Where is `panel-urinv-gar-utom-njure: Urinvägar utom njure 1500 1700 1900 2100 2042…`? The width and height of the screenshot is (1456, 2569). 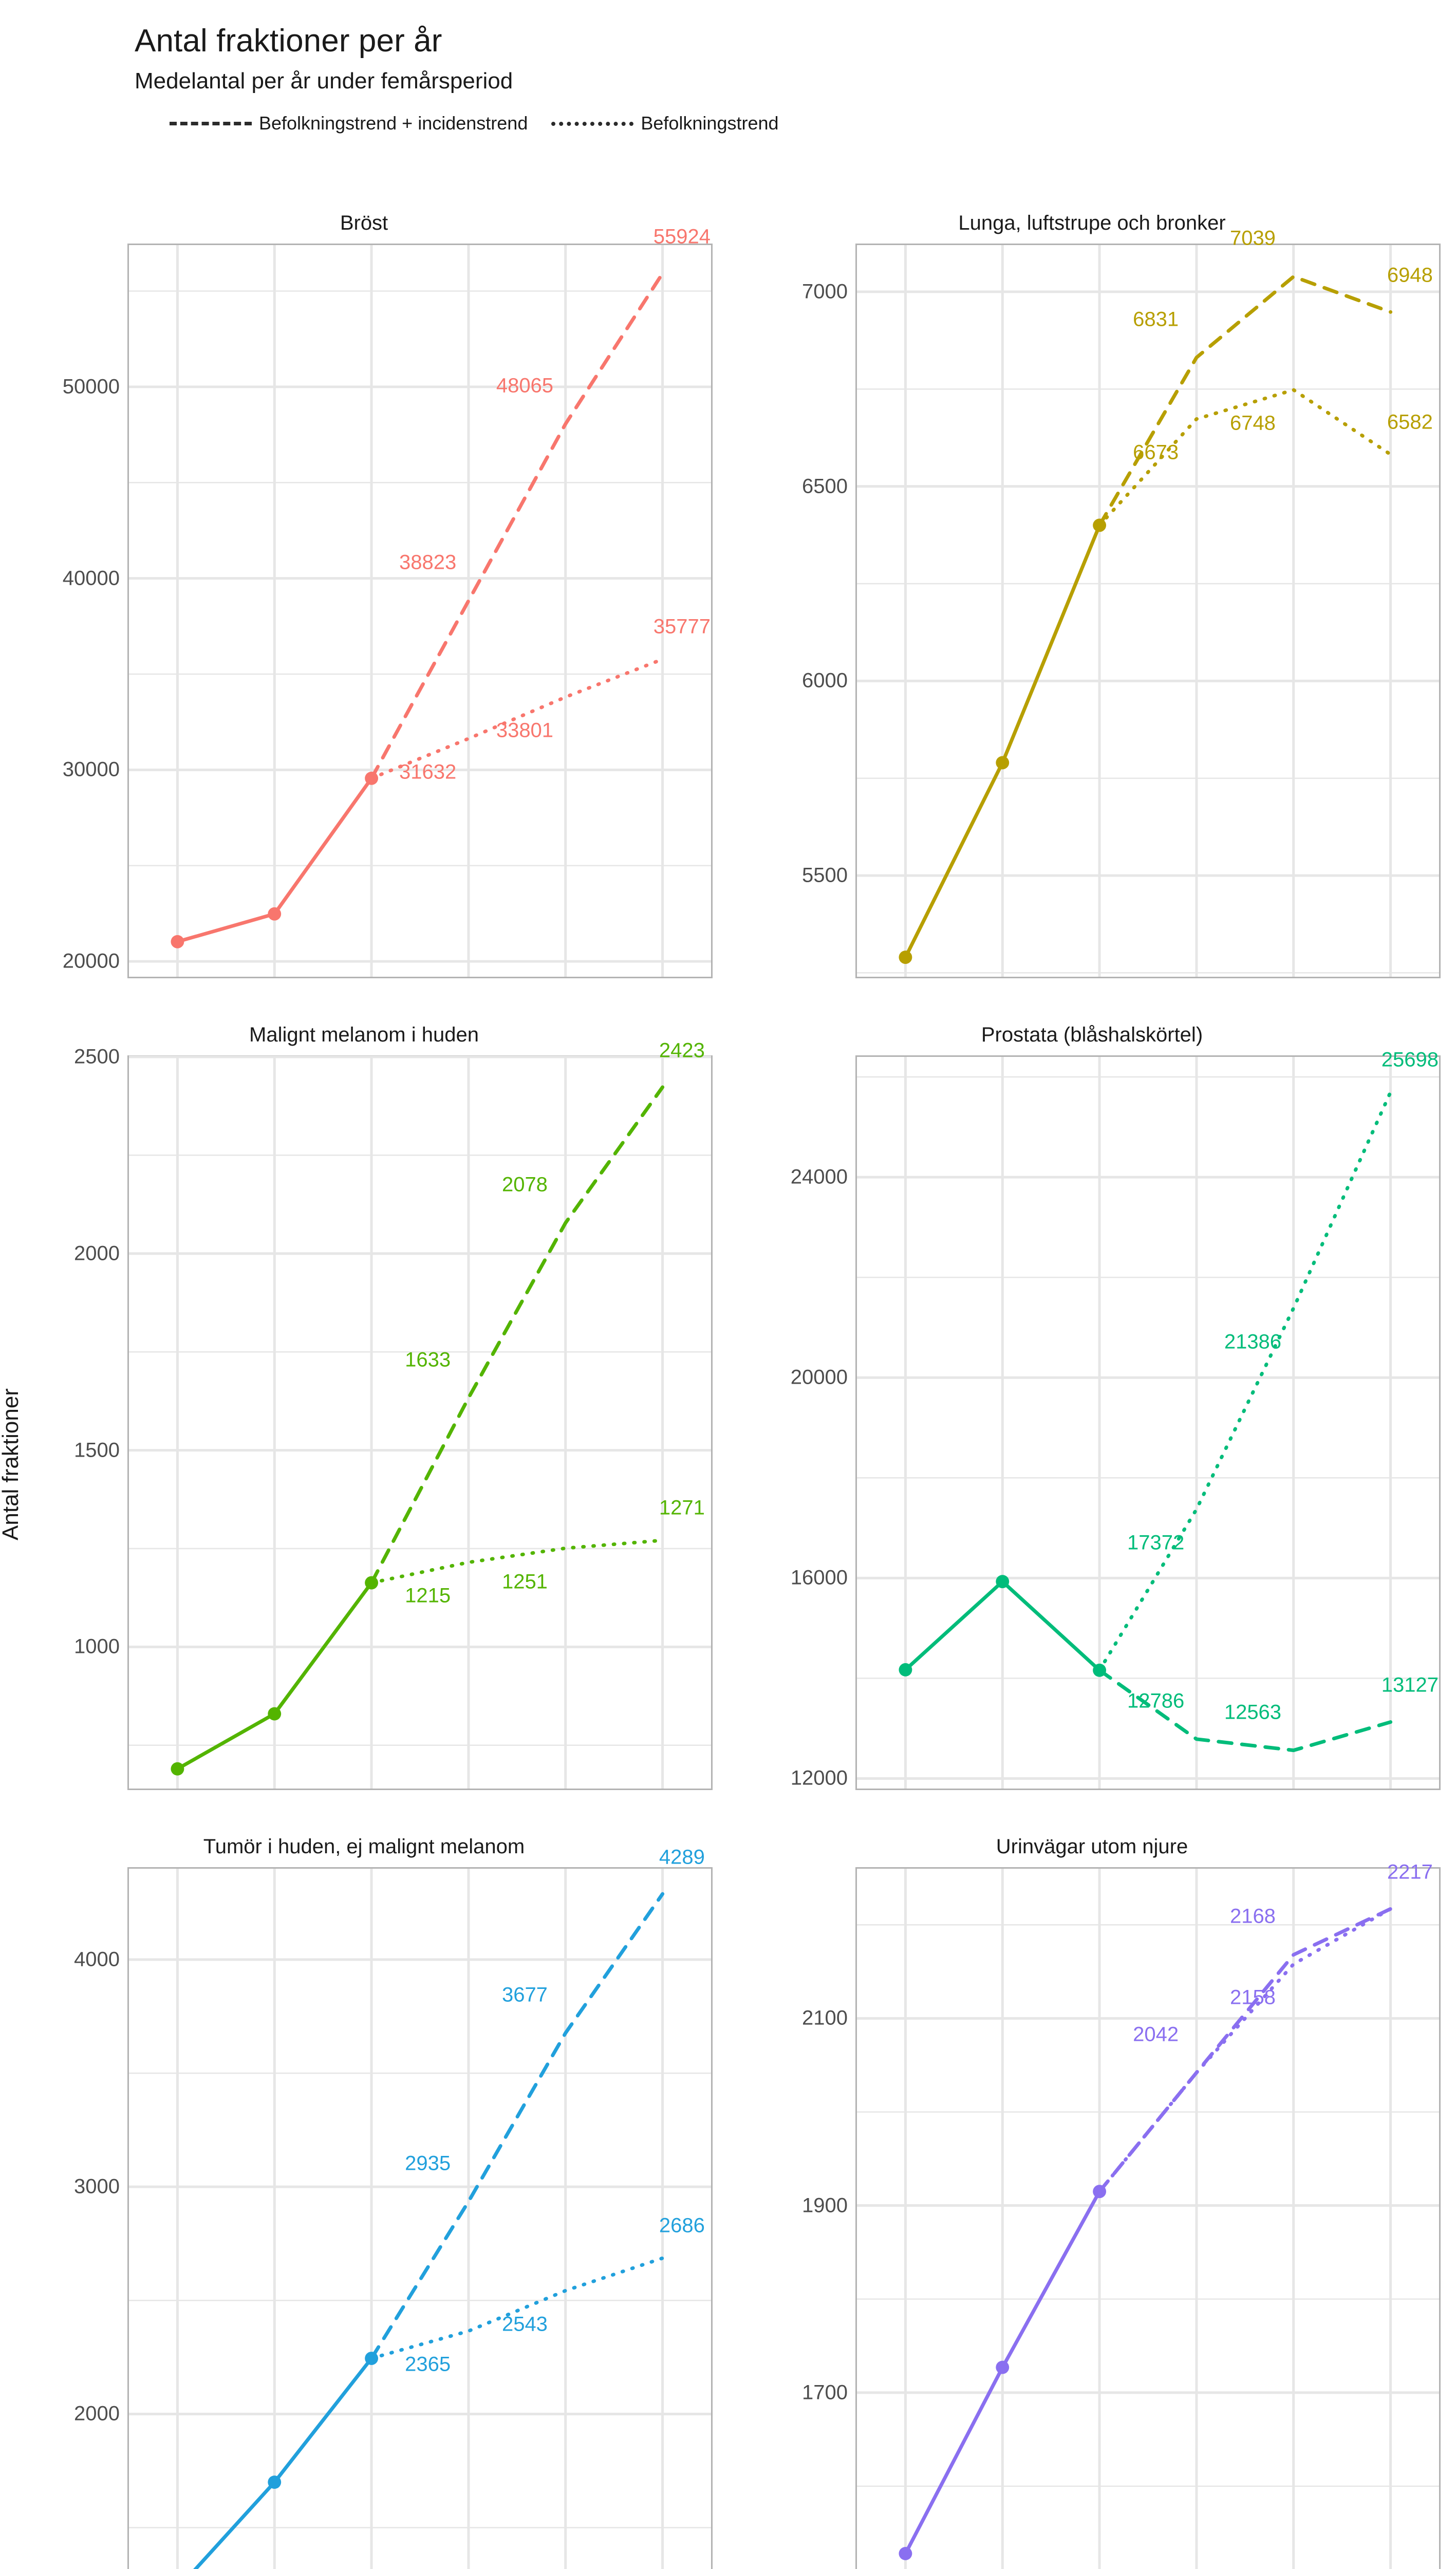
panel-urinv-gar-utom-njure: Urinvägar utom njure 1500 1700 1900 2100 2042… is located at coordinates (1092, 2198).